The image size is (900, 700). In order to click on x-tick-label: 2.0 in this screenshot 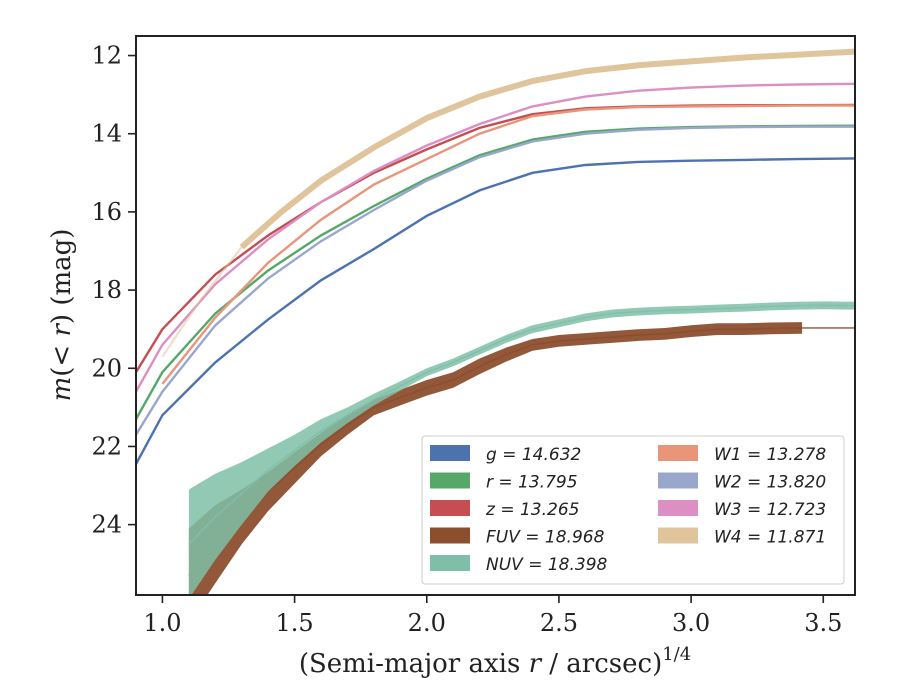, I will do `click(427, 623)`.